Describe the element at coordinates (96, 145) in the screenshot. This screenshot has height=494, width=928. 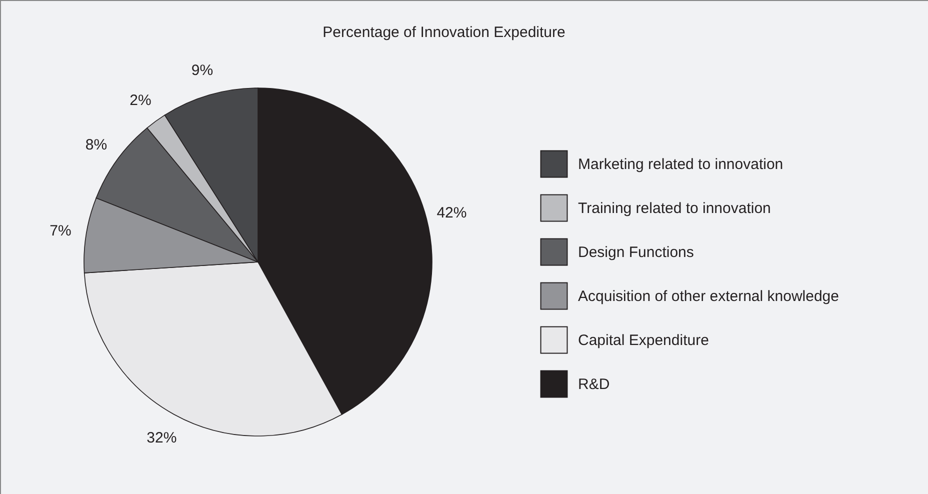
I see `data-label: 8%` at that location.